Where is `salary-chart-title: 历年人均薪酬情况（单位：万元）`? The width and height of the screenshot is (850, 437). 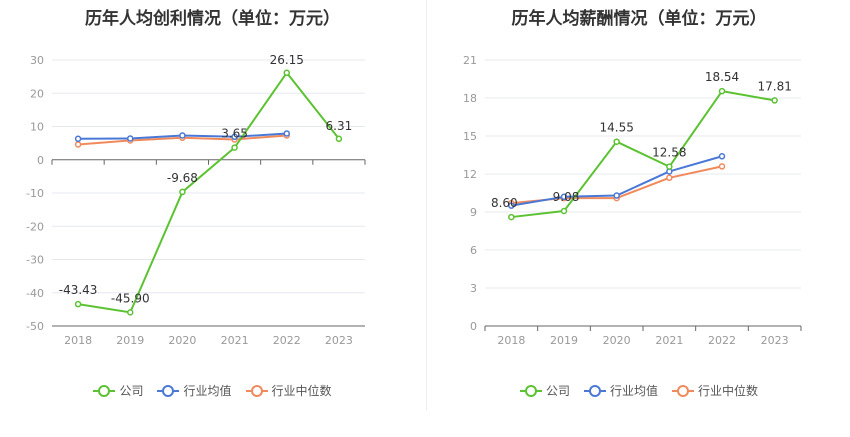
salary-chart-title: 历年人均薪酬情况（单位：万元） is located at coordinates (639, 19).